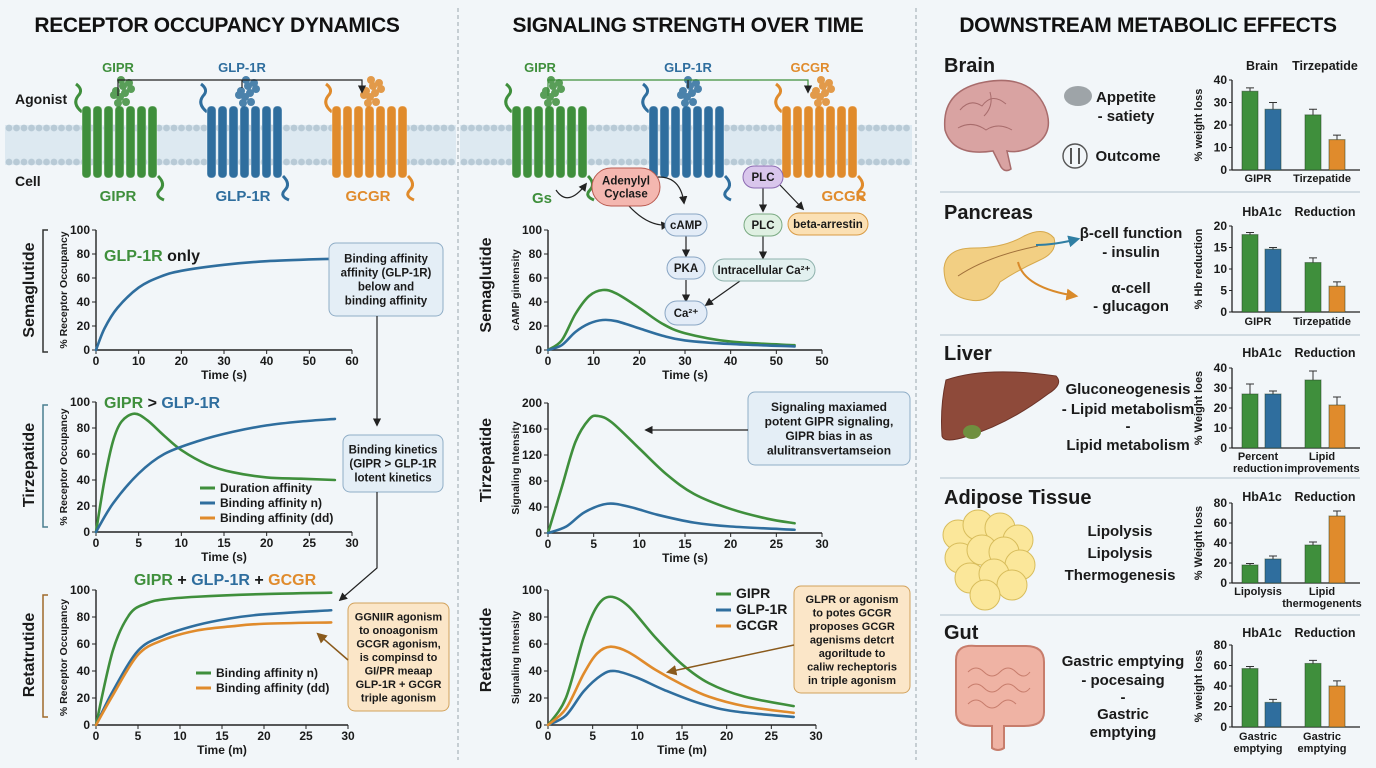 The height and width of the screenshot is (768, 1376). Describe the element at coordinates (852, 681) in the screenshot. I see `annotation-line: in triple agonism` at that location.